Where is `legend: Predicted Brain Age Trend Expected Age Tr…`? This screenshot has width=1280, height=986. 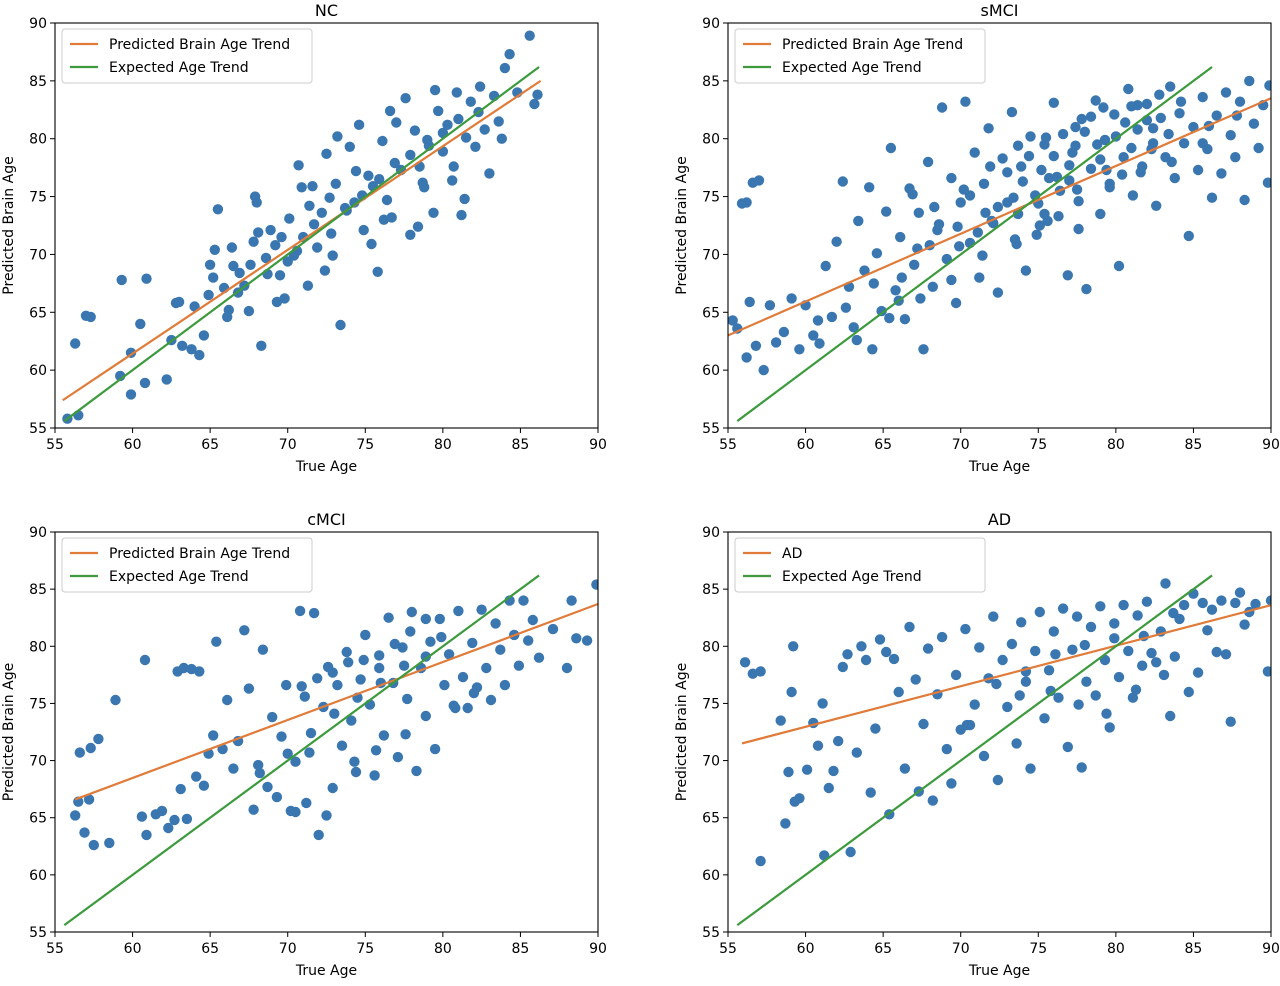 legend: Predicted Brain Age Trend Expected Age Tr… is located at coordinates (860, 56).